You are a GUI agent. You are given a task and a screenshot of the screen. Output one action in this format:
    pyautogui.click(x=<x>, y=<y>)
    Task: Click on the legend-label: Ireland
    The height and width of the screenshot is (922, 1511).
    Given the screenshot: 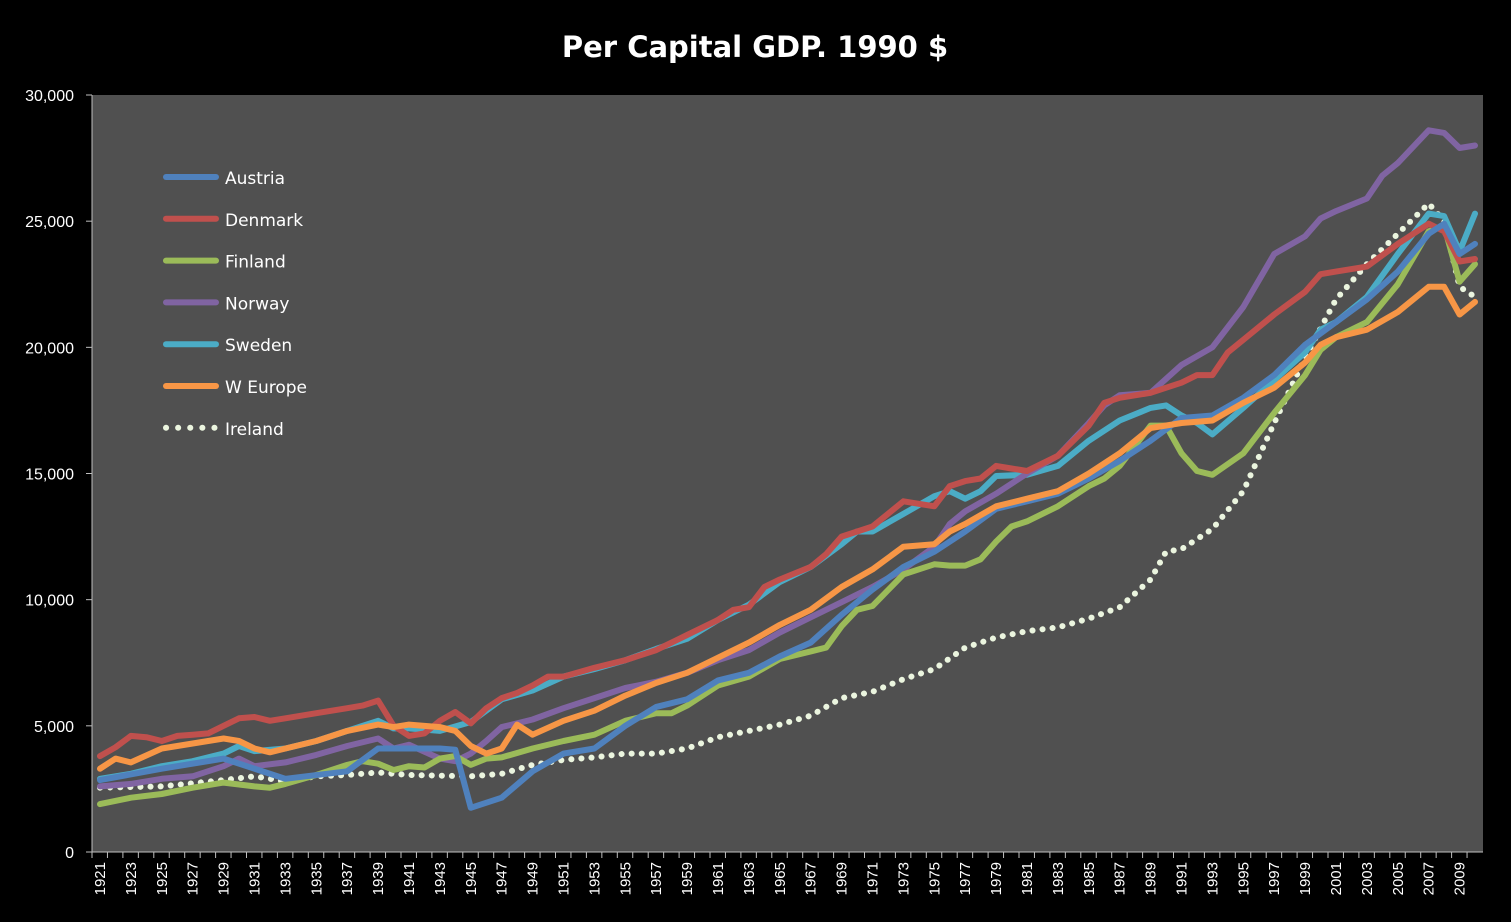 What is the action you would take?
    pyautogui.click(x=254, y=430)
    